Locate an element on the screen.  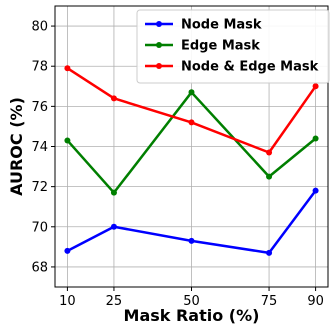
x-tick-label: 75 is located at coordinates (269, 301).